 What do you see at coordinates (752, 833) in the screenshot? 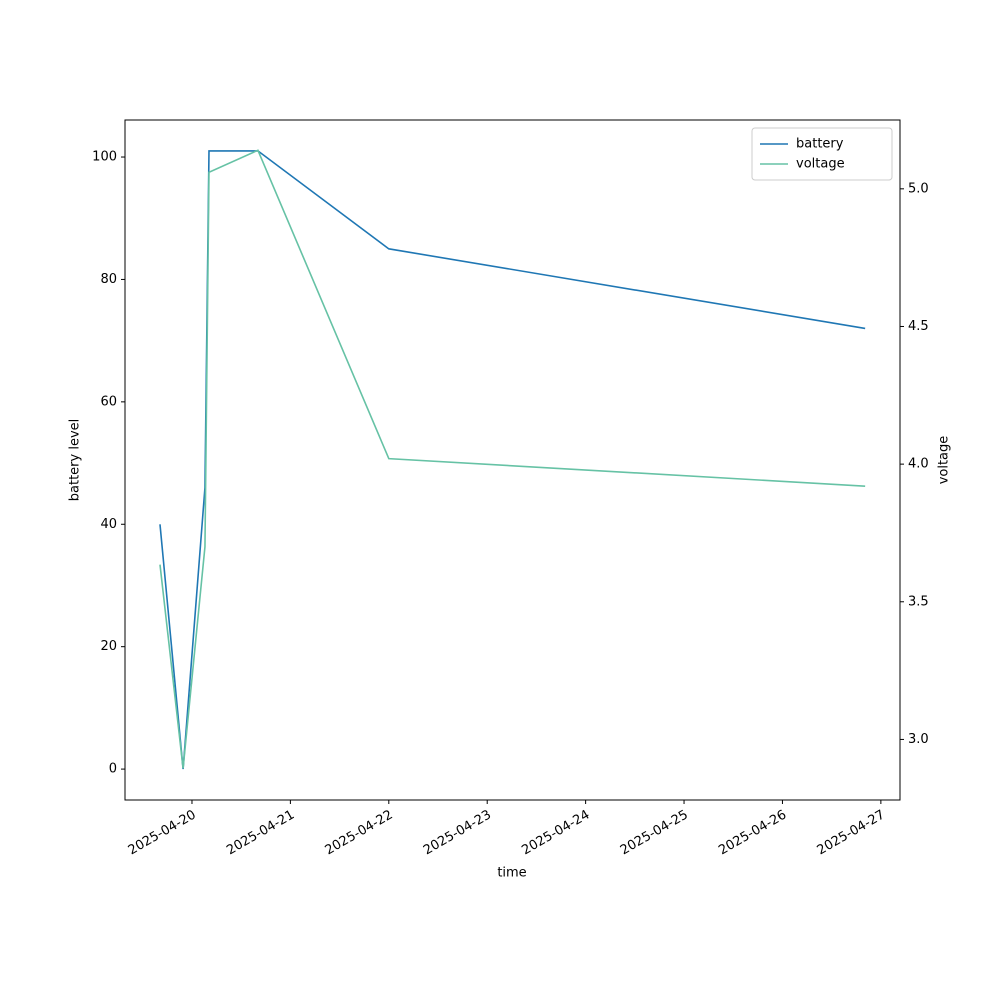
I see `x-tick-label: 2025-04-26` at bounding box center [752, 833].